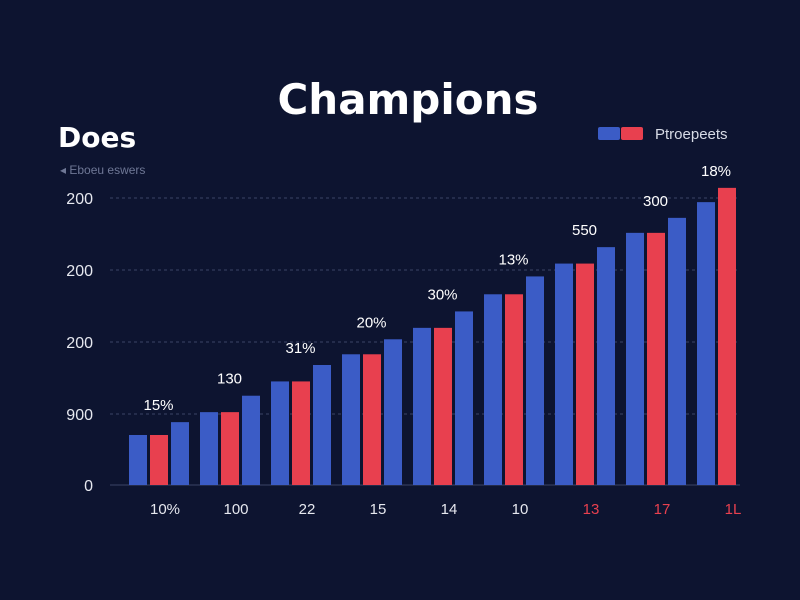  What do you see at coordinates (235, 509) in the screenshot?
I see `x-tick-label: 100` at bounding box center [235, 509].